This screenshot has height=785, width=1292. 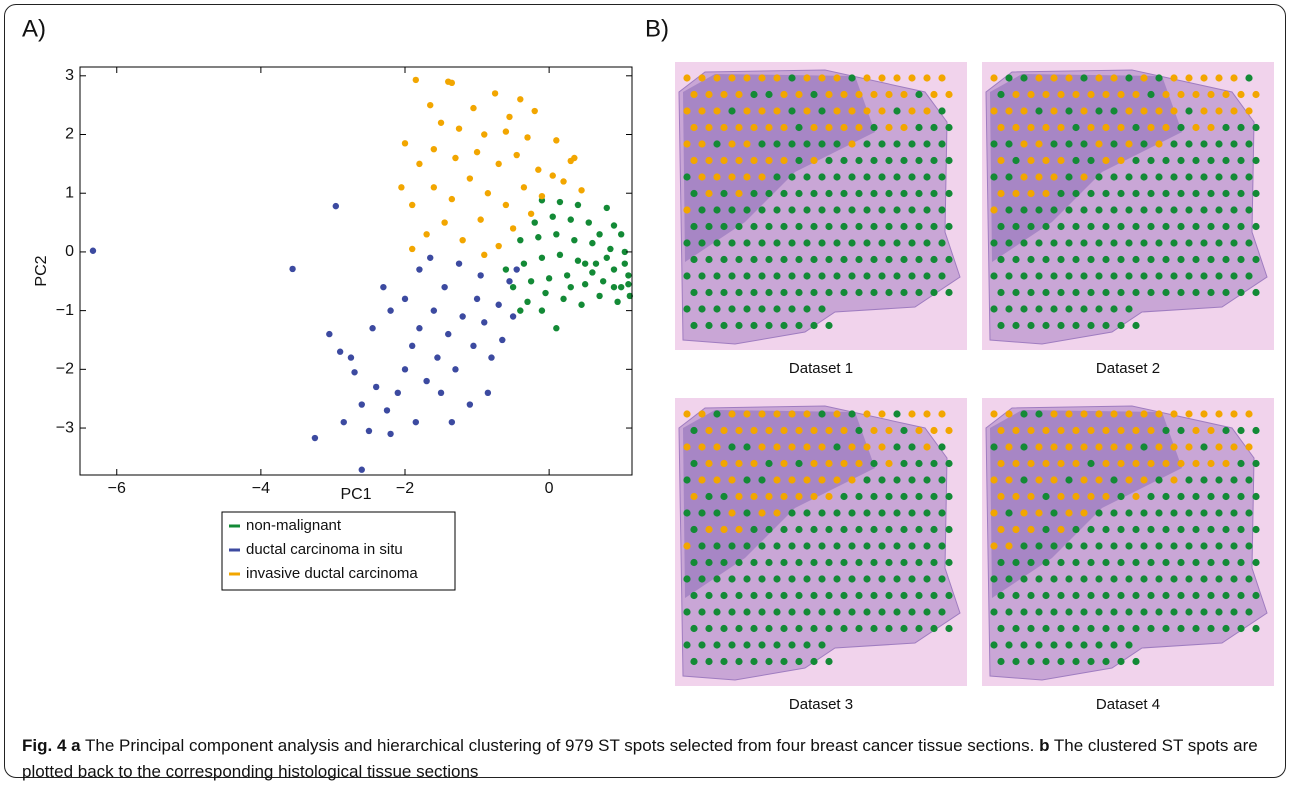 What do you see at coordinates (779, 504) in the screenshot?
I see `tissue-dense` at bounding box center [779, 504].